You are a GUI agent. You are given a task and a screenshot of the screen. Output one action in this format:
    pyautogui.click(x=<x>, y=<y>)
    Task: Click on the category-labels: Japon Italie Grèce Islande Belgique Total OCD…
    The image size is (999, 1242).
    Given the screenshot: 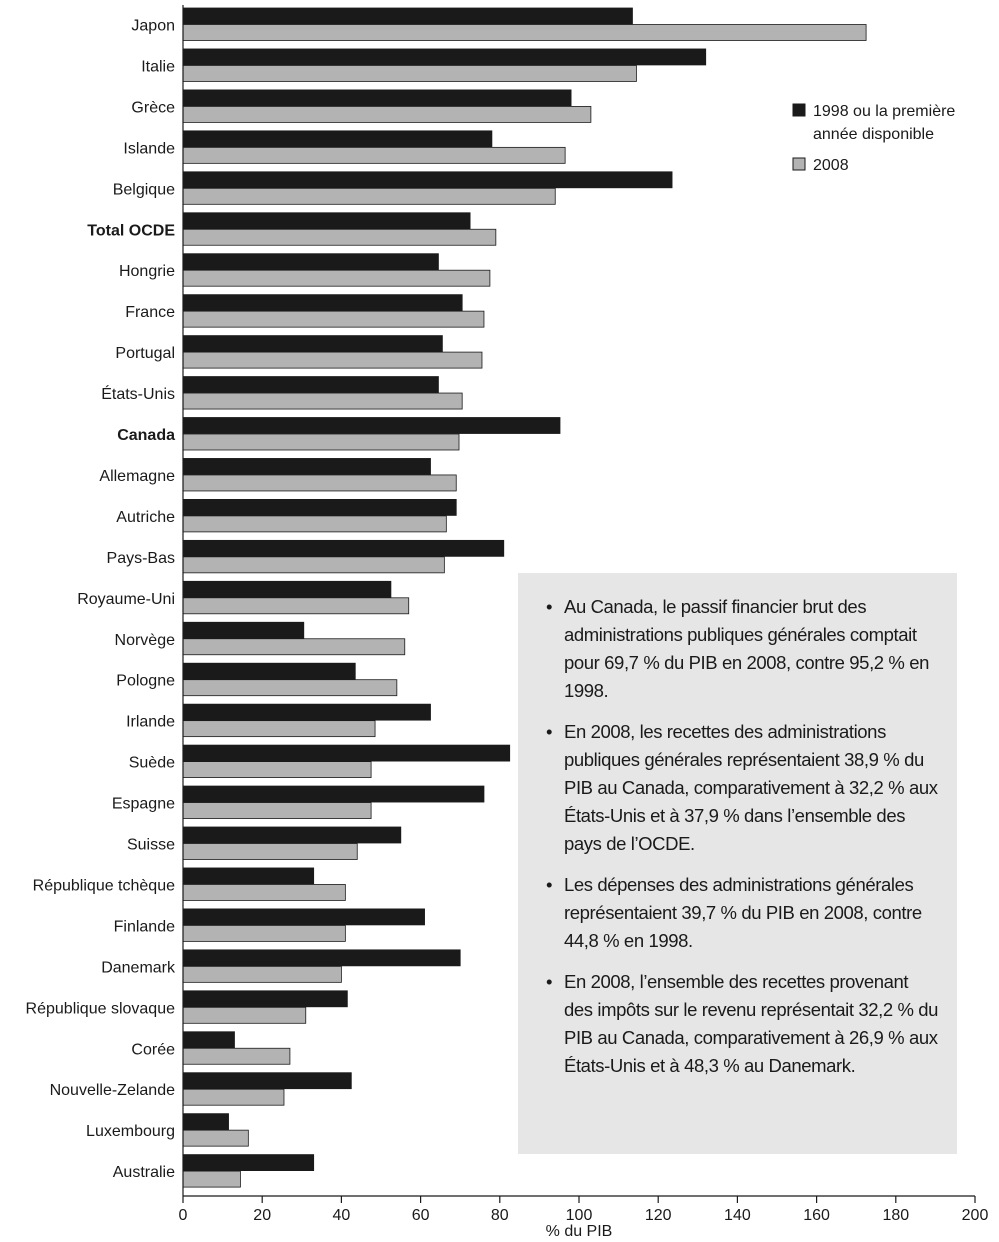 What is the action you would take?
    pyautogui.click(x=101, y=600)
    